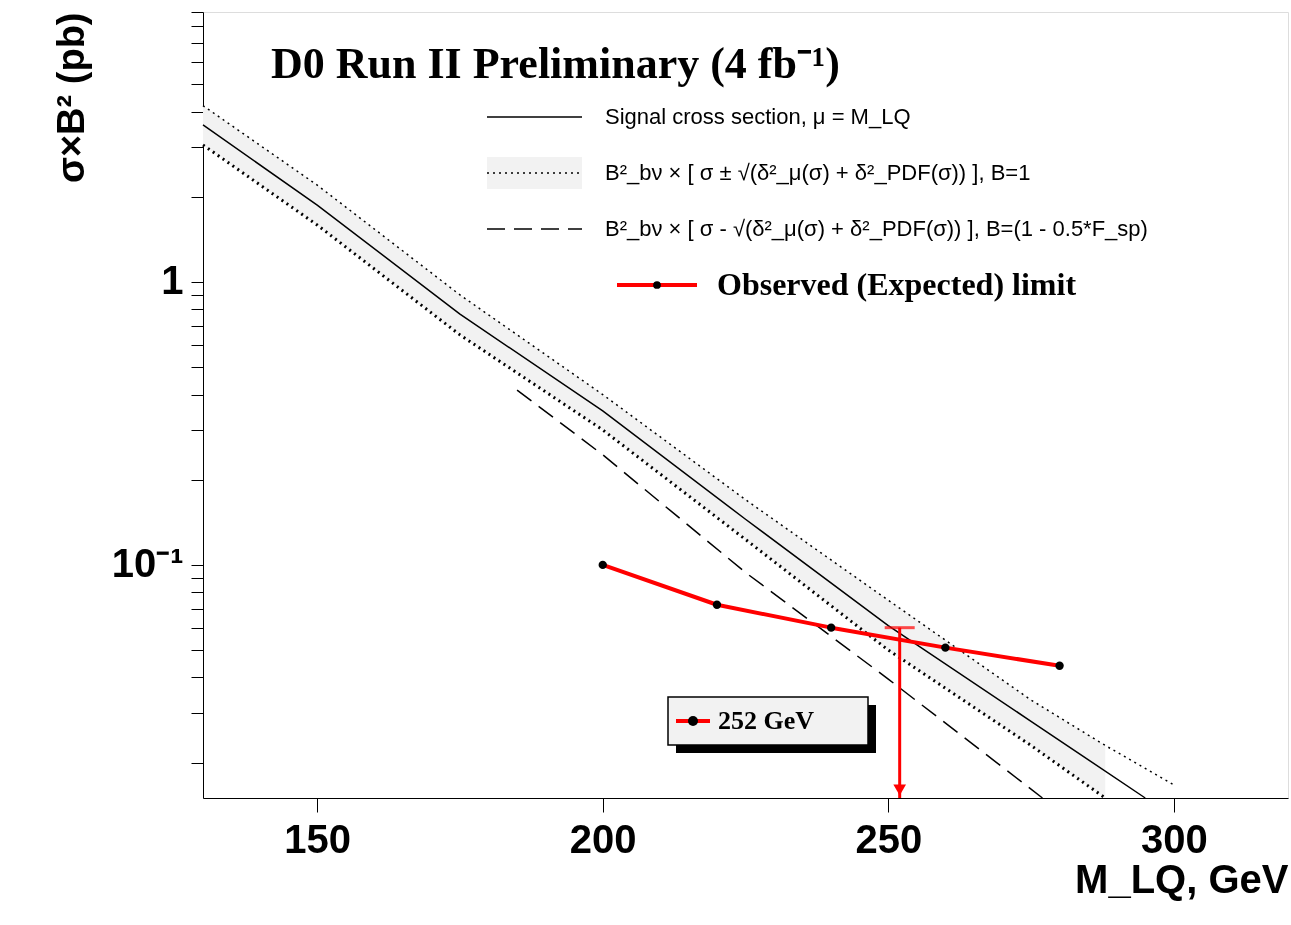 This screenshot has height=925, width=1291. I want to click on legend-label: B²_bν × [ σ ± √(δ²_μ(σ) + δ²_PDF(σ)) ], B=1, so click(818, 172).